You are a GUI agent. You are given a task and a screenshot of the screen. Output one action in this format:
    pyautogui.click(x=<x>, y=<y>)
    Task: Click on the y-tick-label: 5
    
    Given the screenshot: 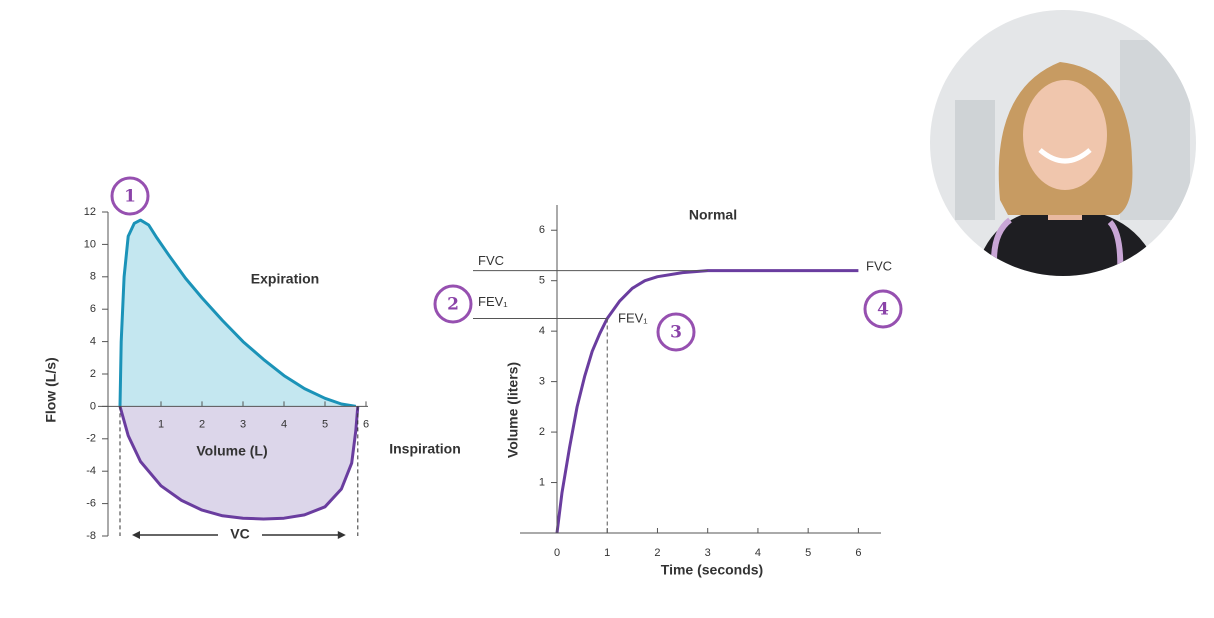 What is the action you would take?
    pyautogui.click(x=542, y=281)
    